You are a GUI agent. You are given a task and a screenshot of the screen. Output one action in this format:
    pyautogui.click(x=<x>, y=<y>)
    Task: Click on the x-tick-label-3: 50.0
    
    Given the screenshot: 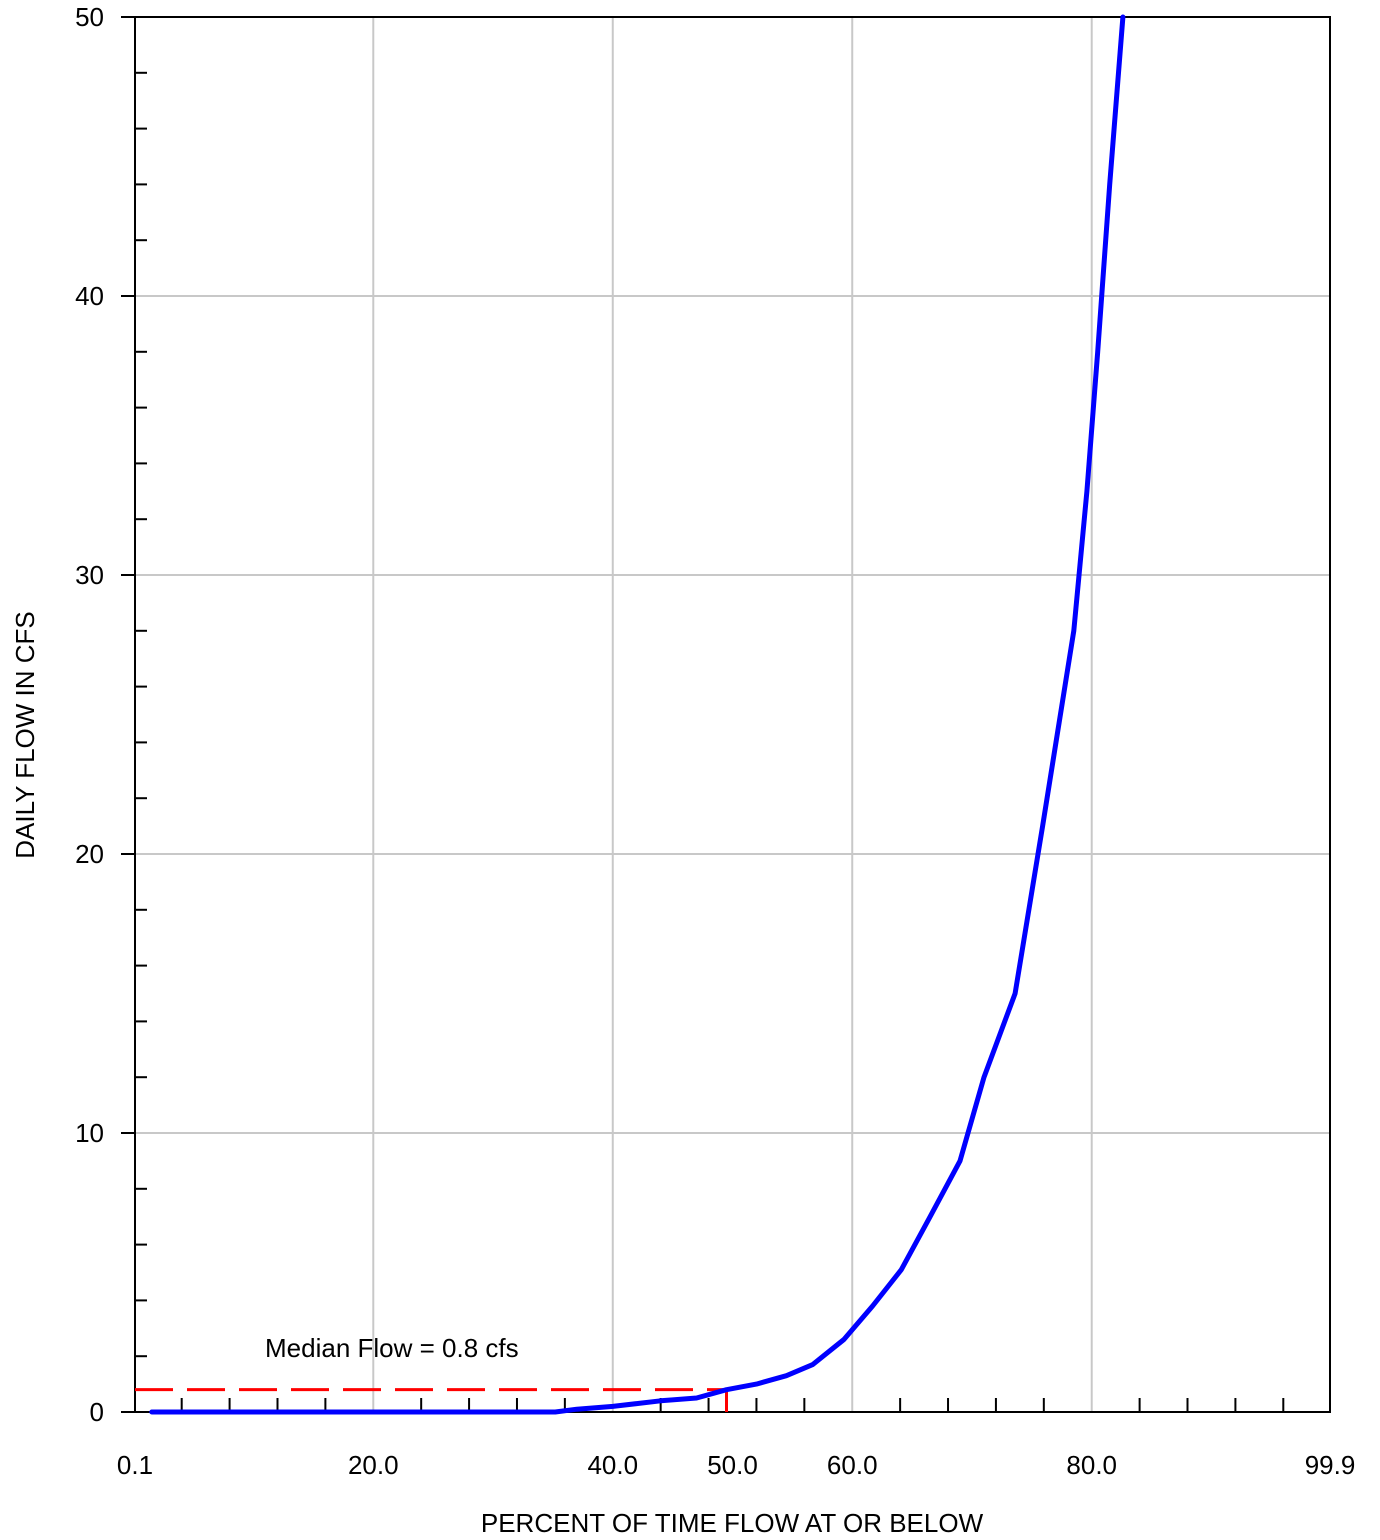 What is the action you would take?
    pyautogui.click(x=732, y=1465)
    